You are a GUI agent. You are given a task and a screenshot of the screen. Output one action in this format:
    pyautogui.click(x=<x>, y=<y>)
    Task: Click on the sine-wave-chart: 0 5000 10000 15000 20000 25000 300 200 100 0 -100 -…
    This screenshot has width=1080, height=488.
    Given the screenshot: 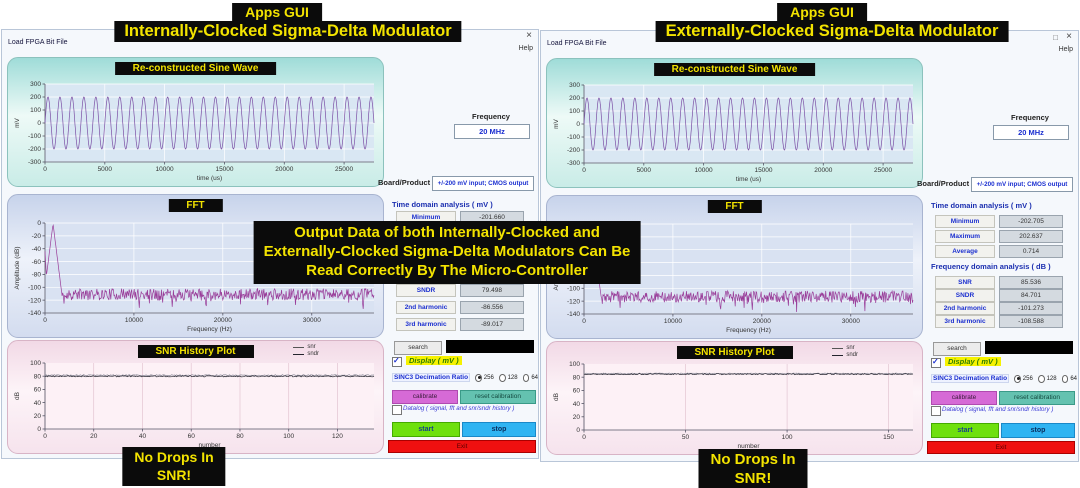 What is the action you would take?
    pyautogui.click(x=194, y=131)
    